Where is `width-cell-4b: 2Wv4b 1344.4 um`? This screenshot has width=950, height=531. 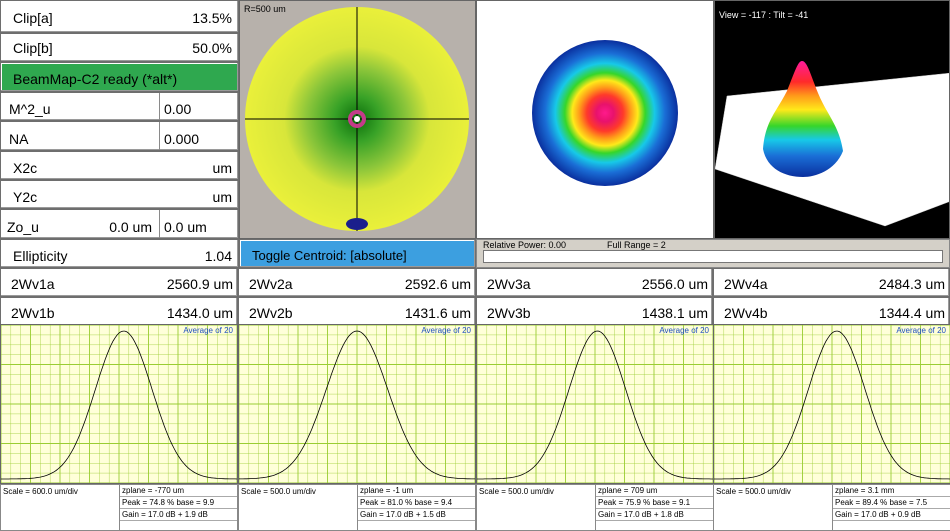
width-cell-4b: 2Wv4b 1344.4 um is located at coordinates (831, 311).